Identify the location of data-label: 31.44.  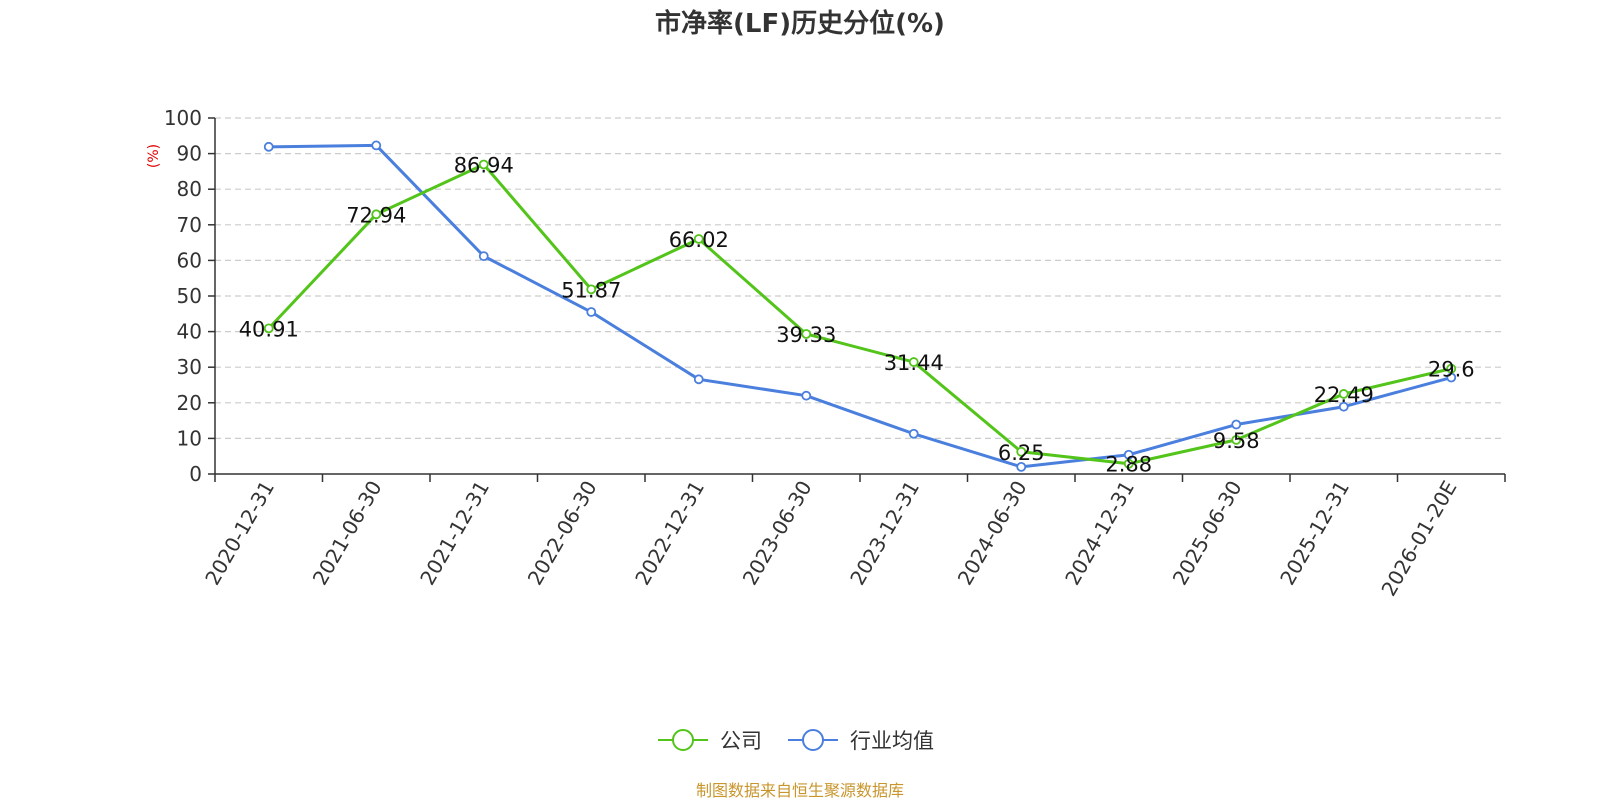
(914, 363).